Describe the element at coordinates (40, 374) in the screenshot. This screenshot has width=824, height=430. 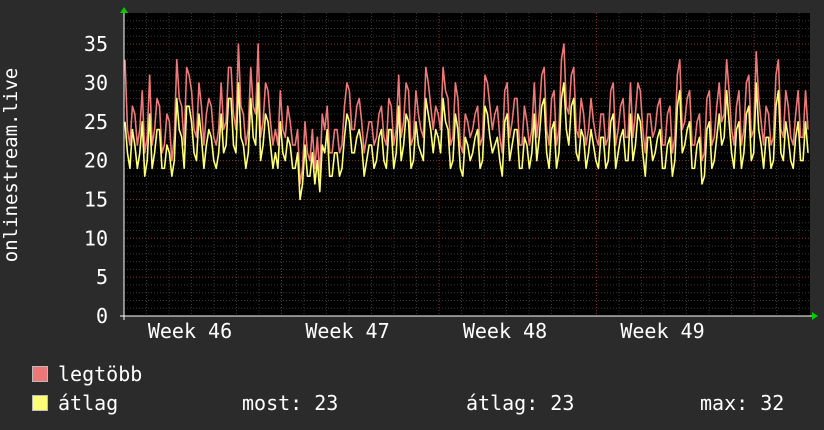
I see `legend-swatch-max` at that location.